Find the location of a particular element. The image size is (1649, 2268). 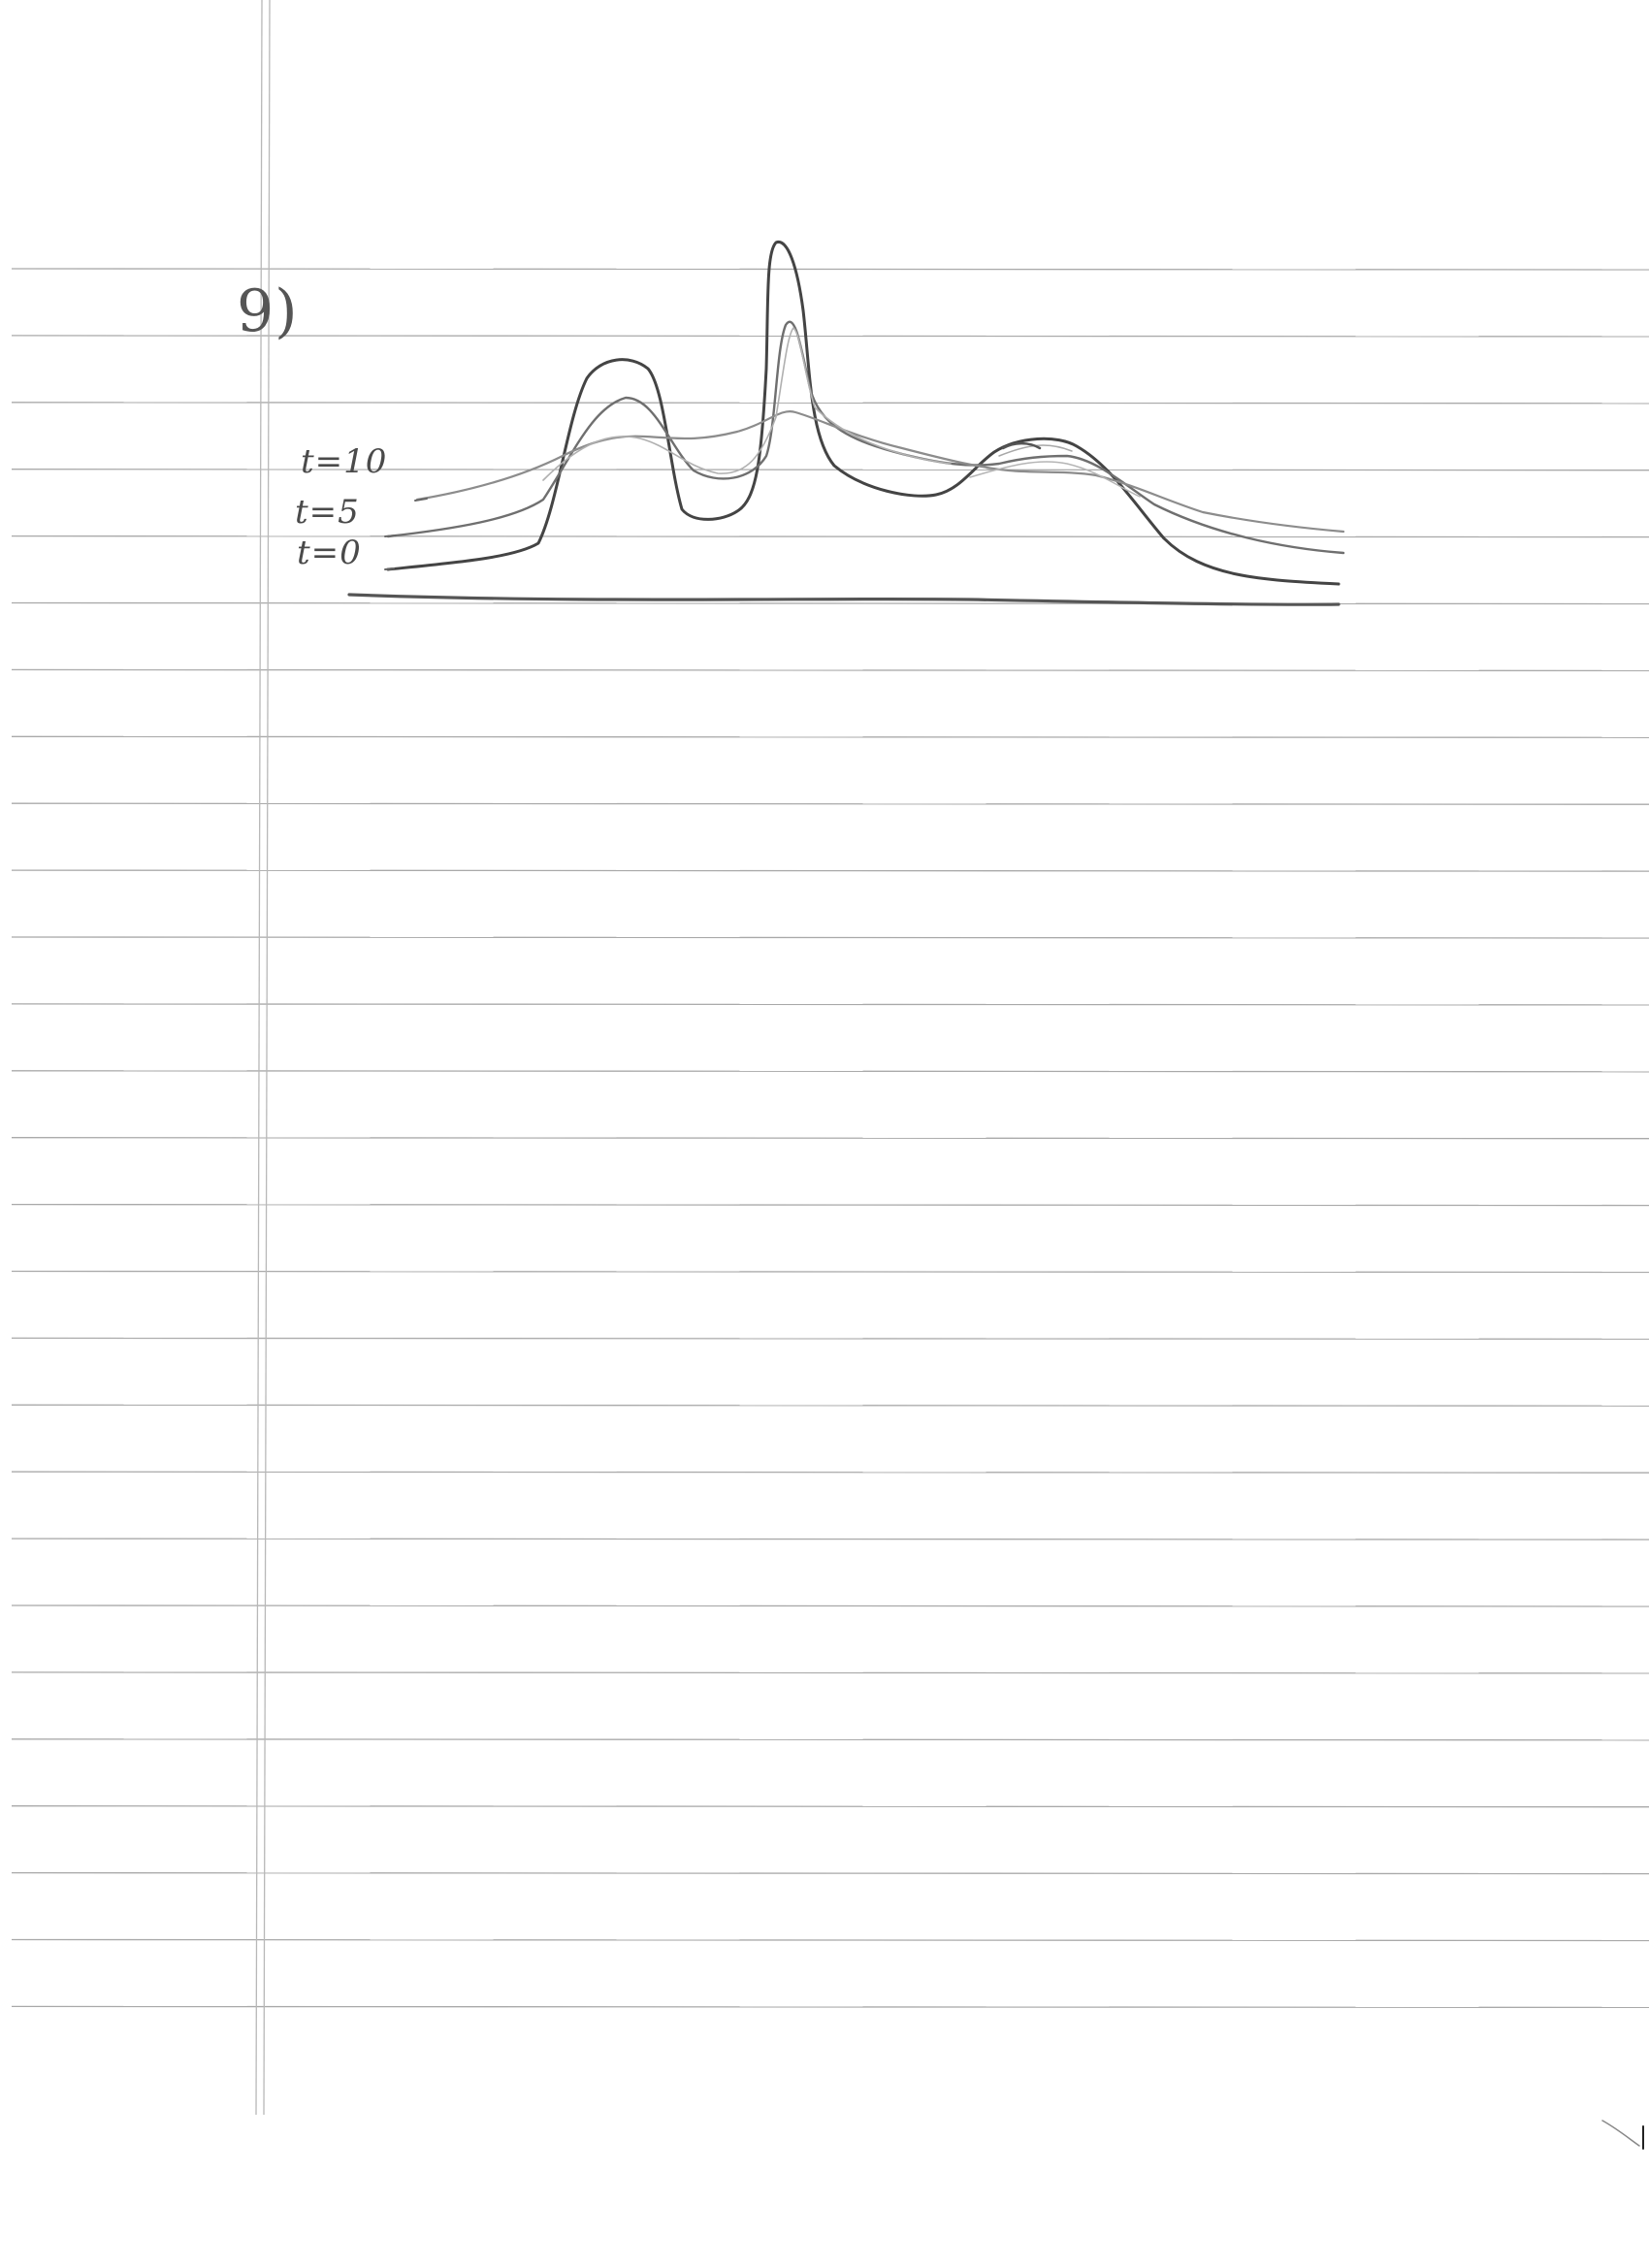

label-leader-t0 is located at coordinates (389, 568).